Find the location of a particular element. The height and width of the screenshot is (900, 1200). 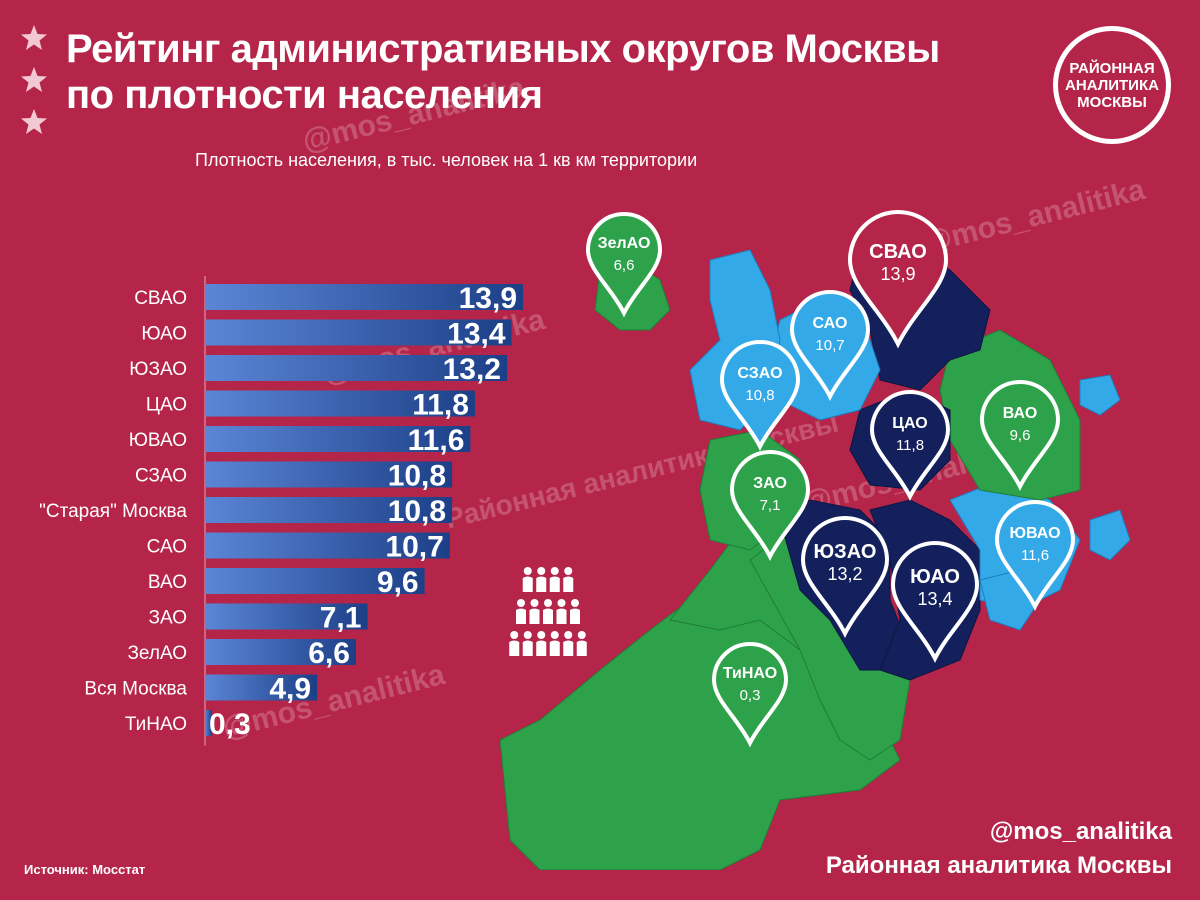

bar-value-label: 7,1 is located at coordinates (341, 618).